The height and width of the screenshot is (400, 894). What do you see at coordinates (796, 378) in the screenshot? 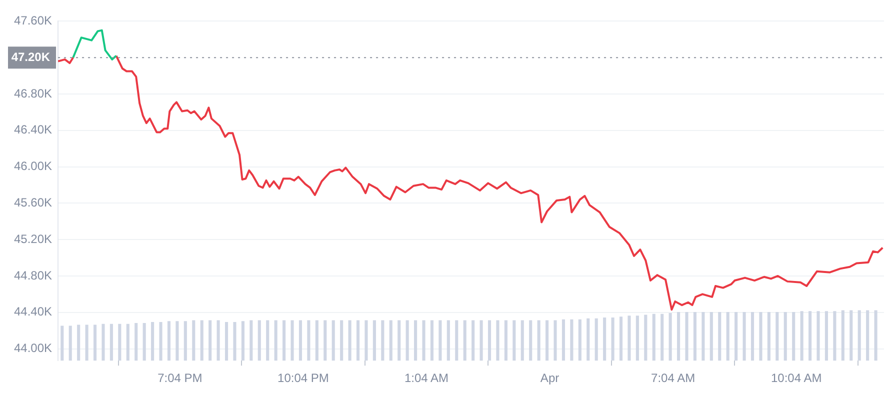
I see `x-tick-label: 10:04 AM` at bounding box center [796, 378].